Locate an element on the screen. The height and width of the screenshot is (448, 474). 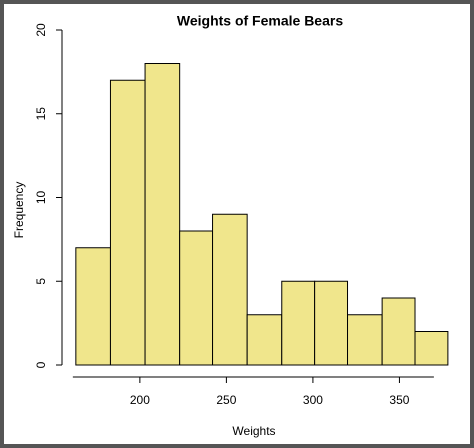
x-tick-label: 350 is located at coordinates (399, 400).